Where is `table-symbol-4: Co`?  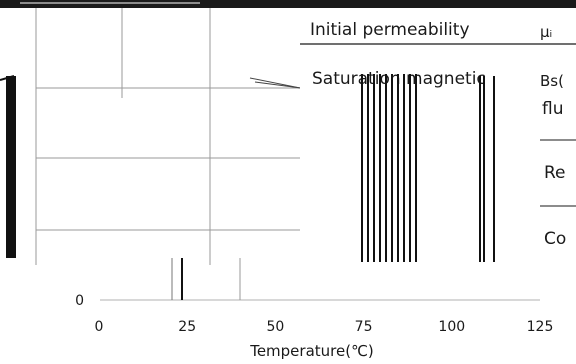
table-symbol-4: Co is located at coordinates (555, 239).